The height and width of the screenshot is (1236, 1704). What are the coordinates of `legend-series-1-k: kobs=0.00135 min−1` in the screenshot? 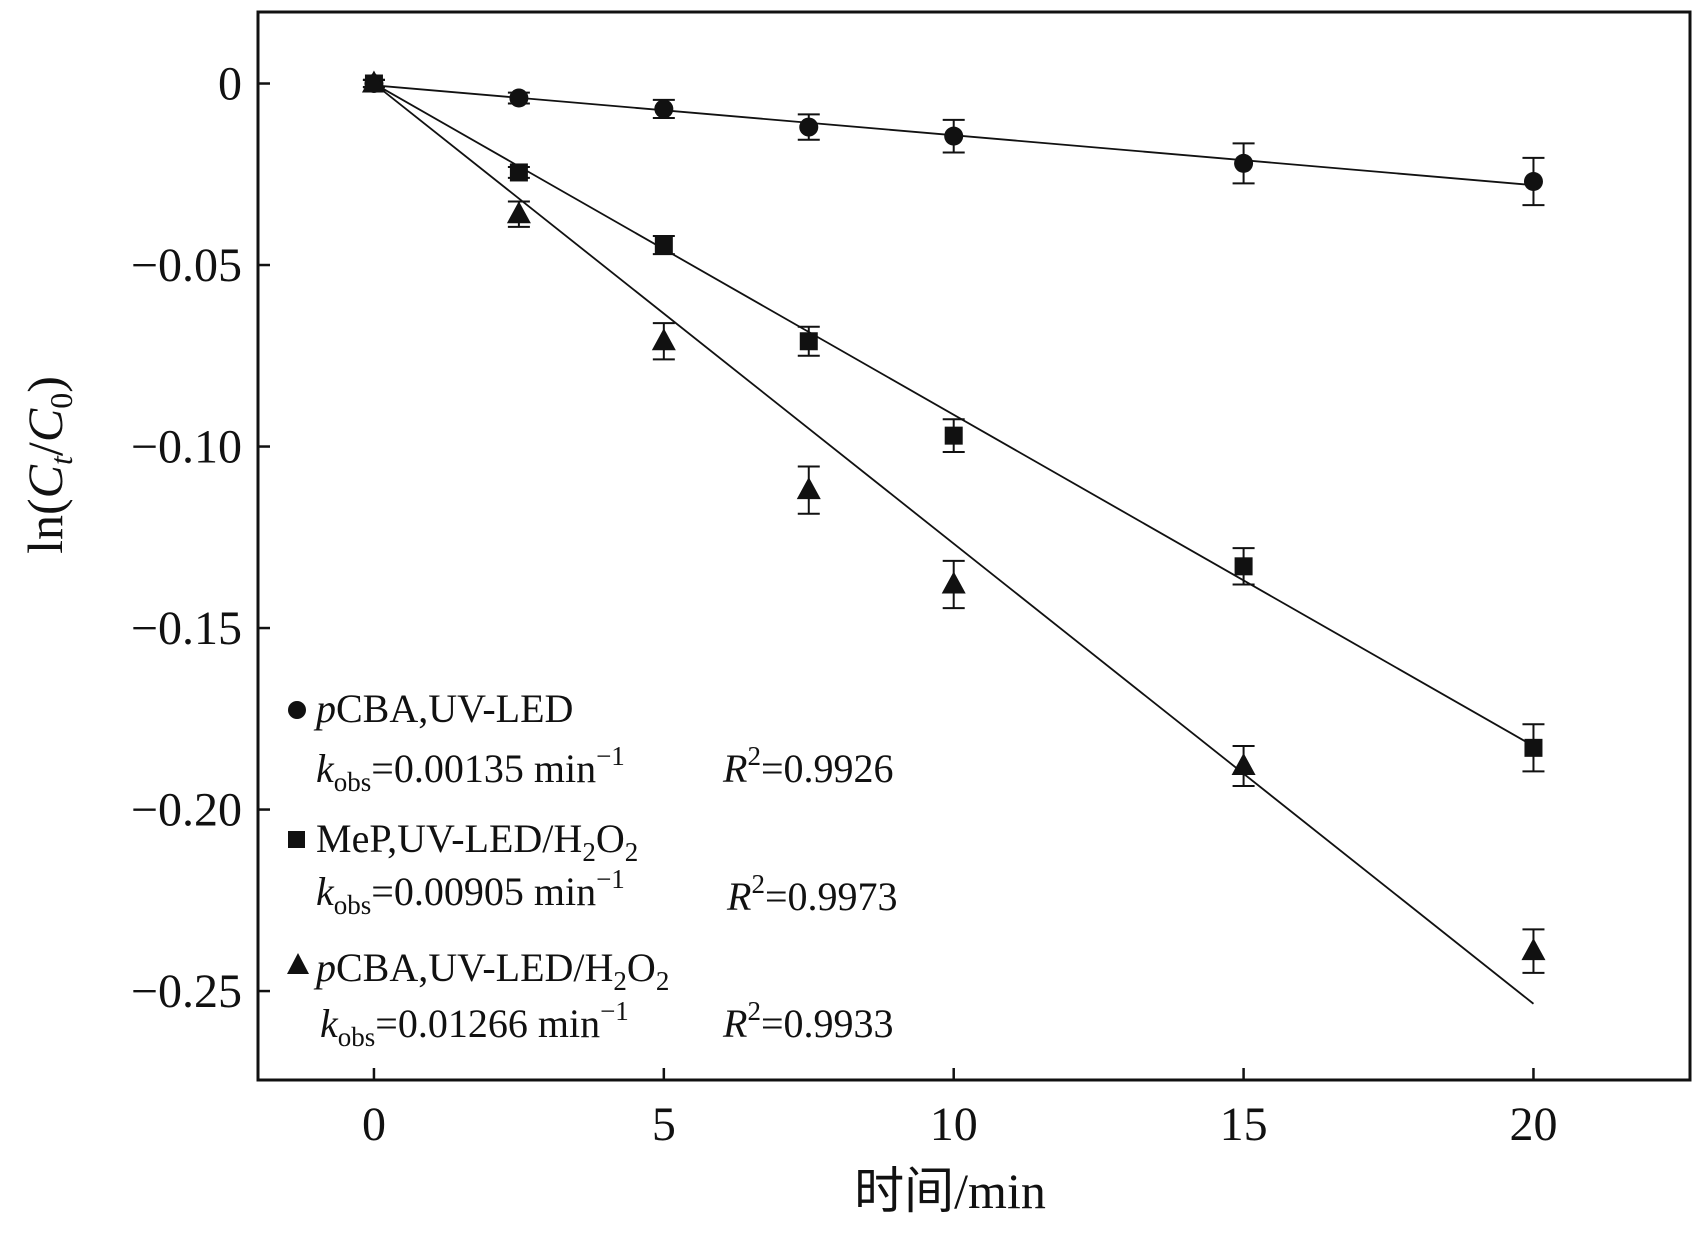 It's located at (470, 769).